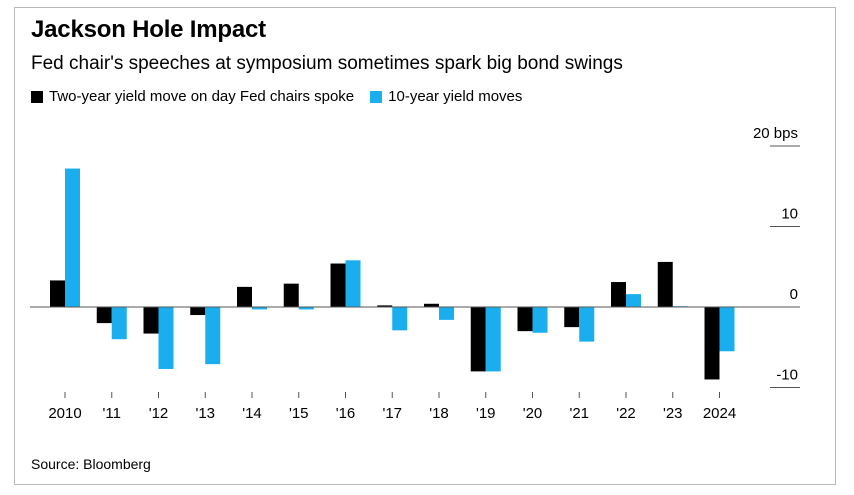 The height and width of the screenshot is (495, 854). What do you see at coordinates (787, 375) in the screenshot?
I see `y-tick-label-3: -10` at bounding box center [787, 375].